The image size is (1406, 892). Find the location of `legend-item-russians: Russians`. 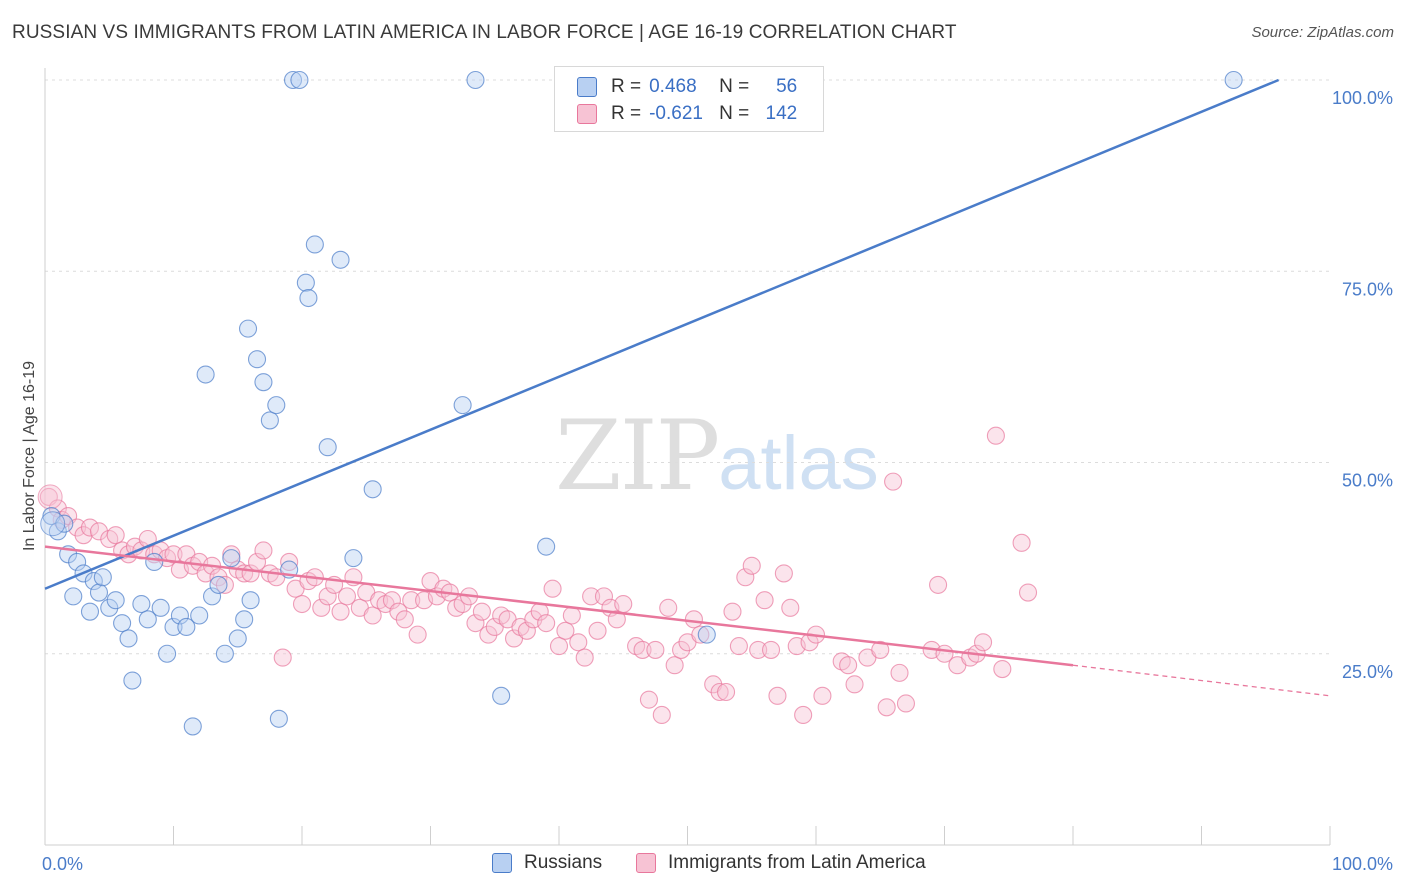

legend-item-russians: Russians is located at coordinates (547, 863).